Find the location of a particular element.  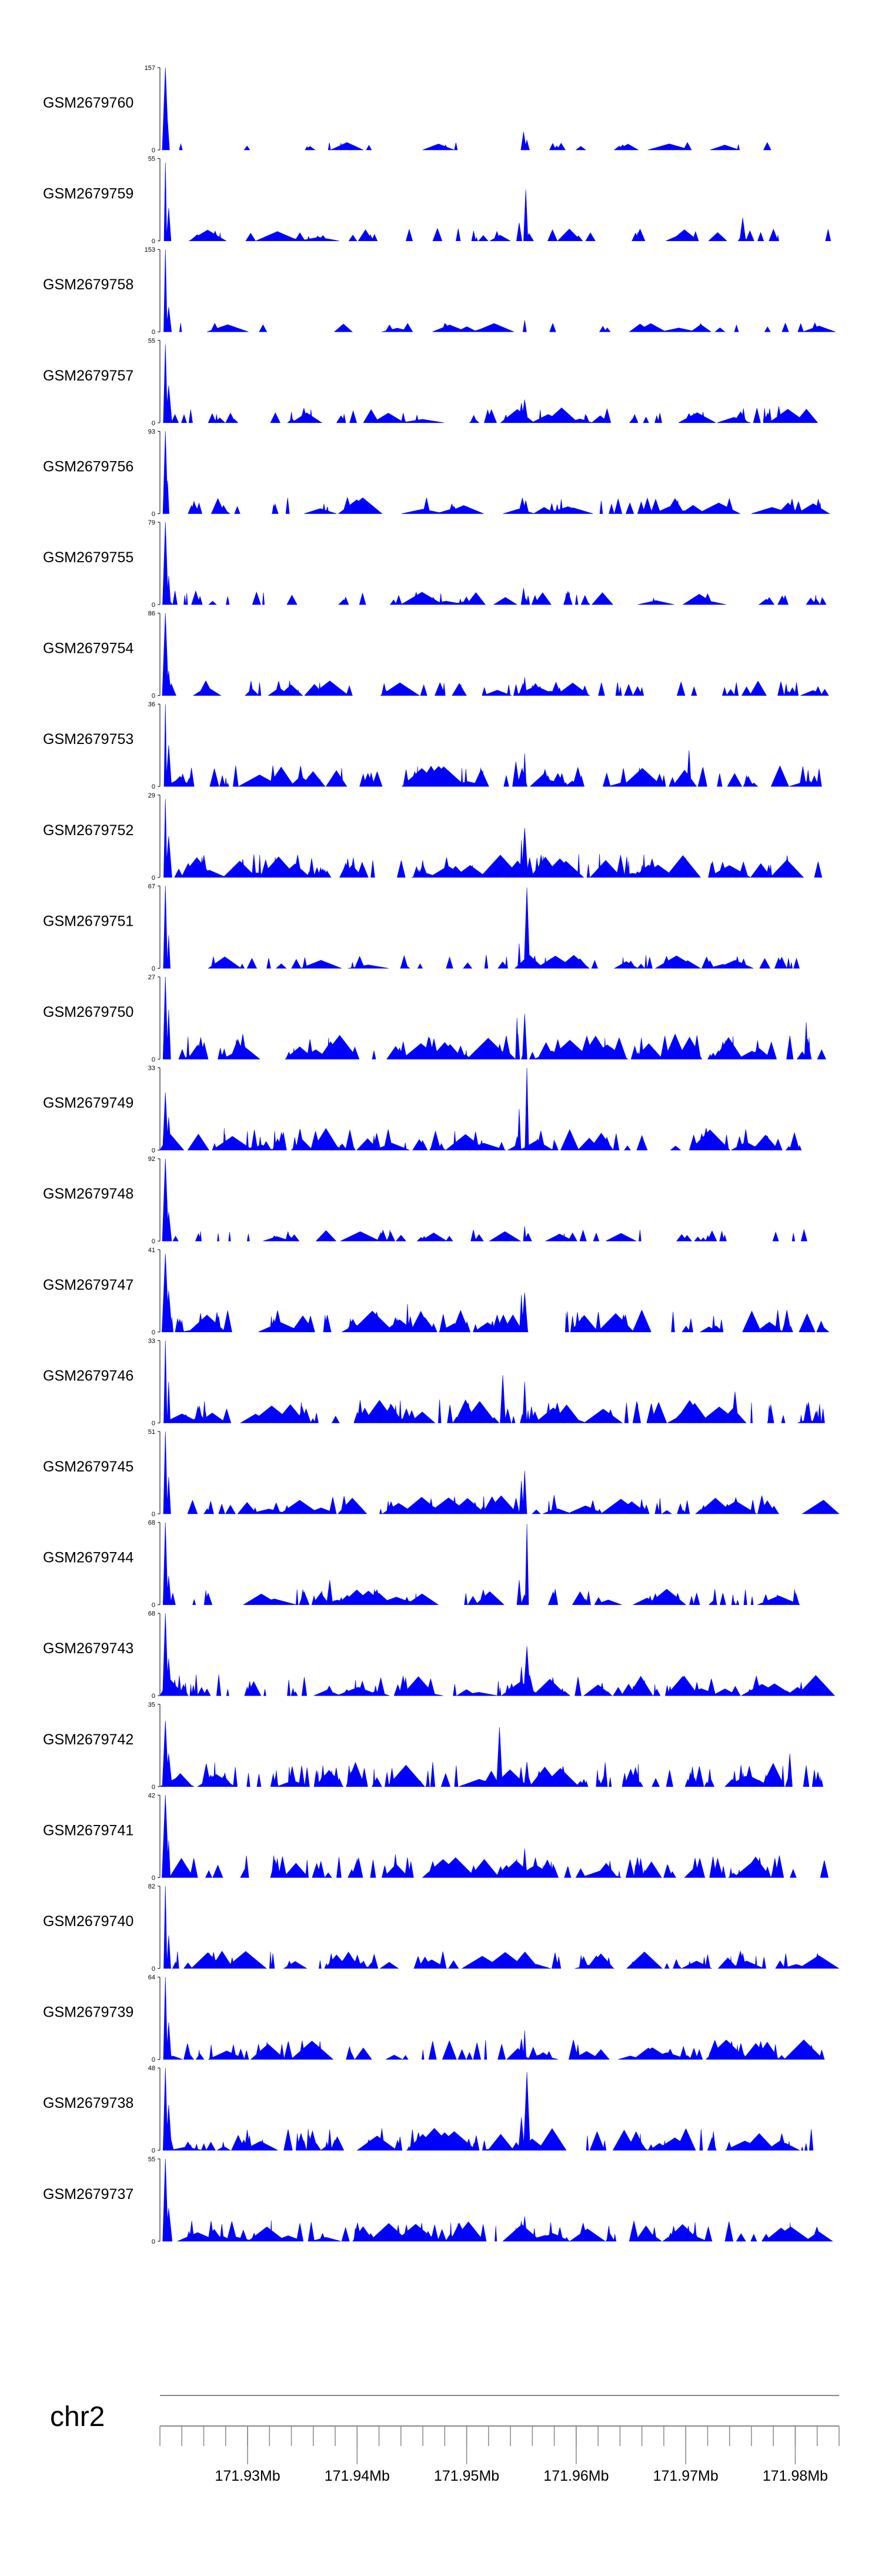

track-label: GSM2679746 is located at coordinates (88, 1375).